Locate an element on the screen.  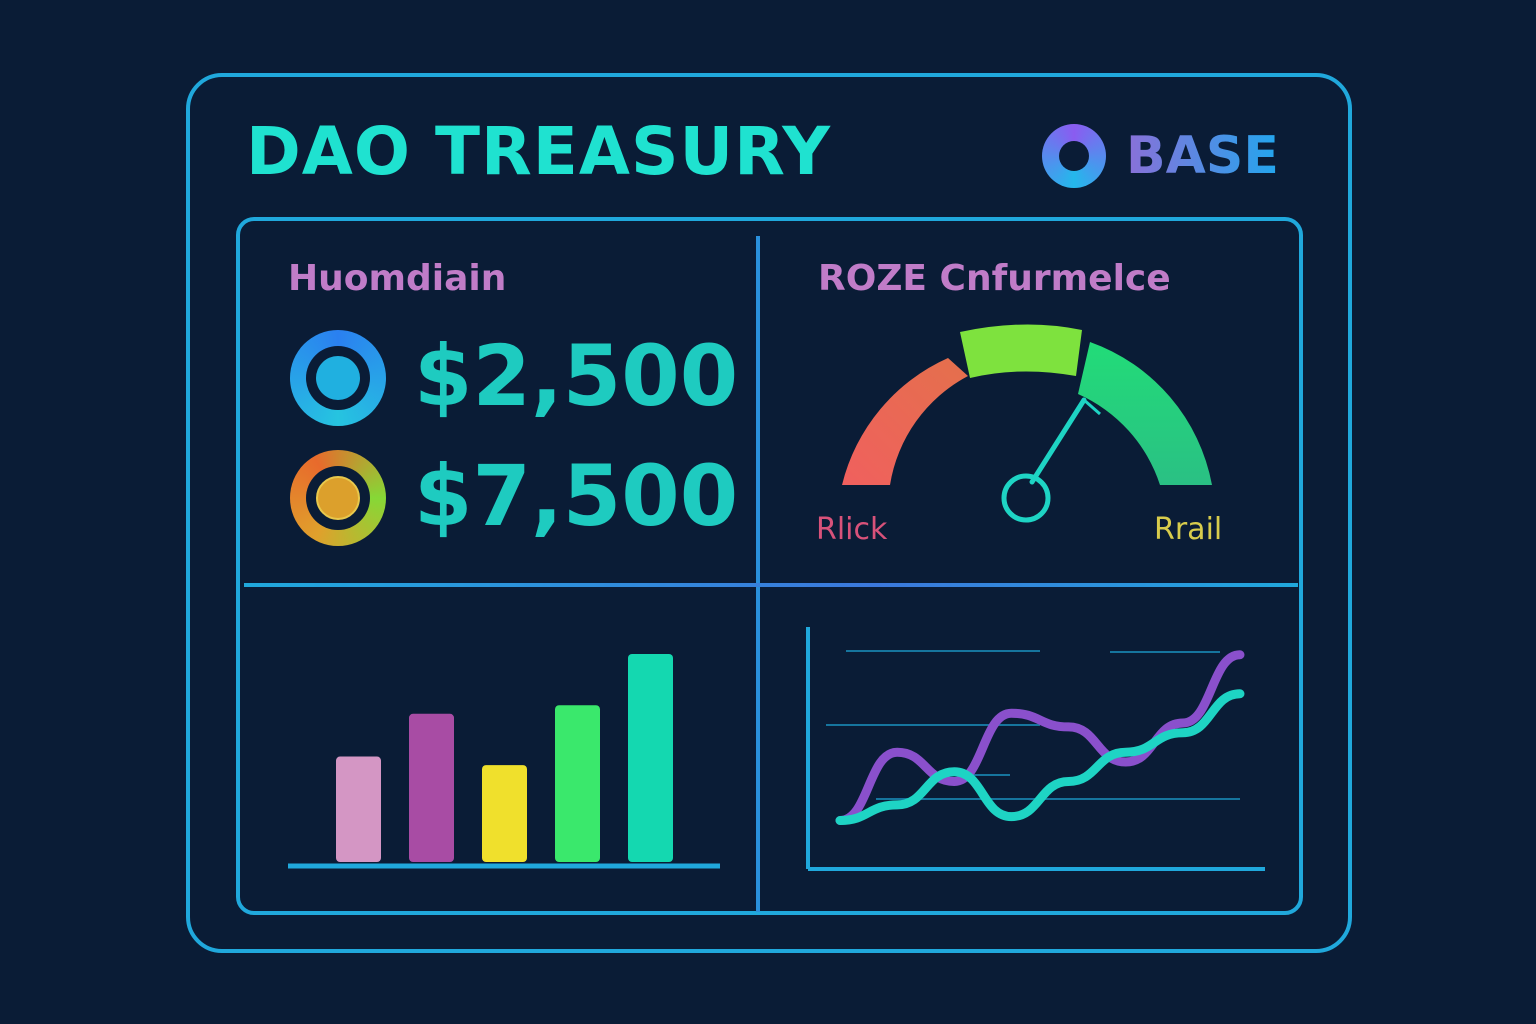
gauge-segment-mid is located at coordinates (1021, 351).